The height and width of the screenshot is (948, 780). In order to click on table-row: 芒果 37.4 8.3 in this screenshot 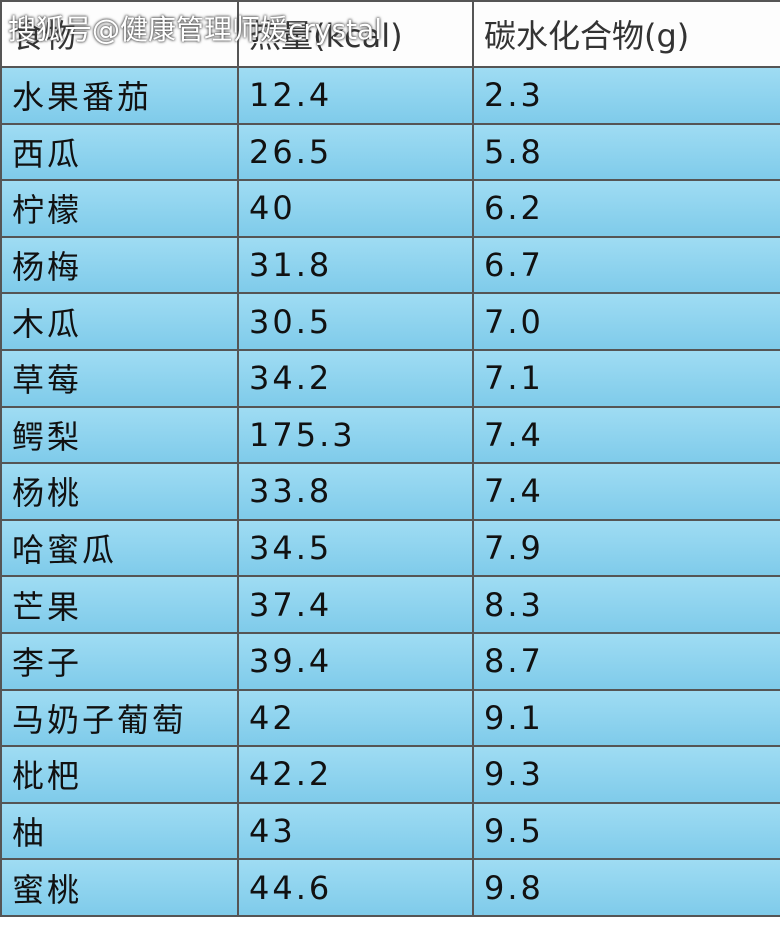, I will do `click(390, 604)`.